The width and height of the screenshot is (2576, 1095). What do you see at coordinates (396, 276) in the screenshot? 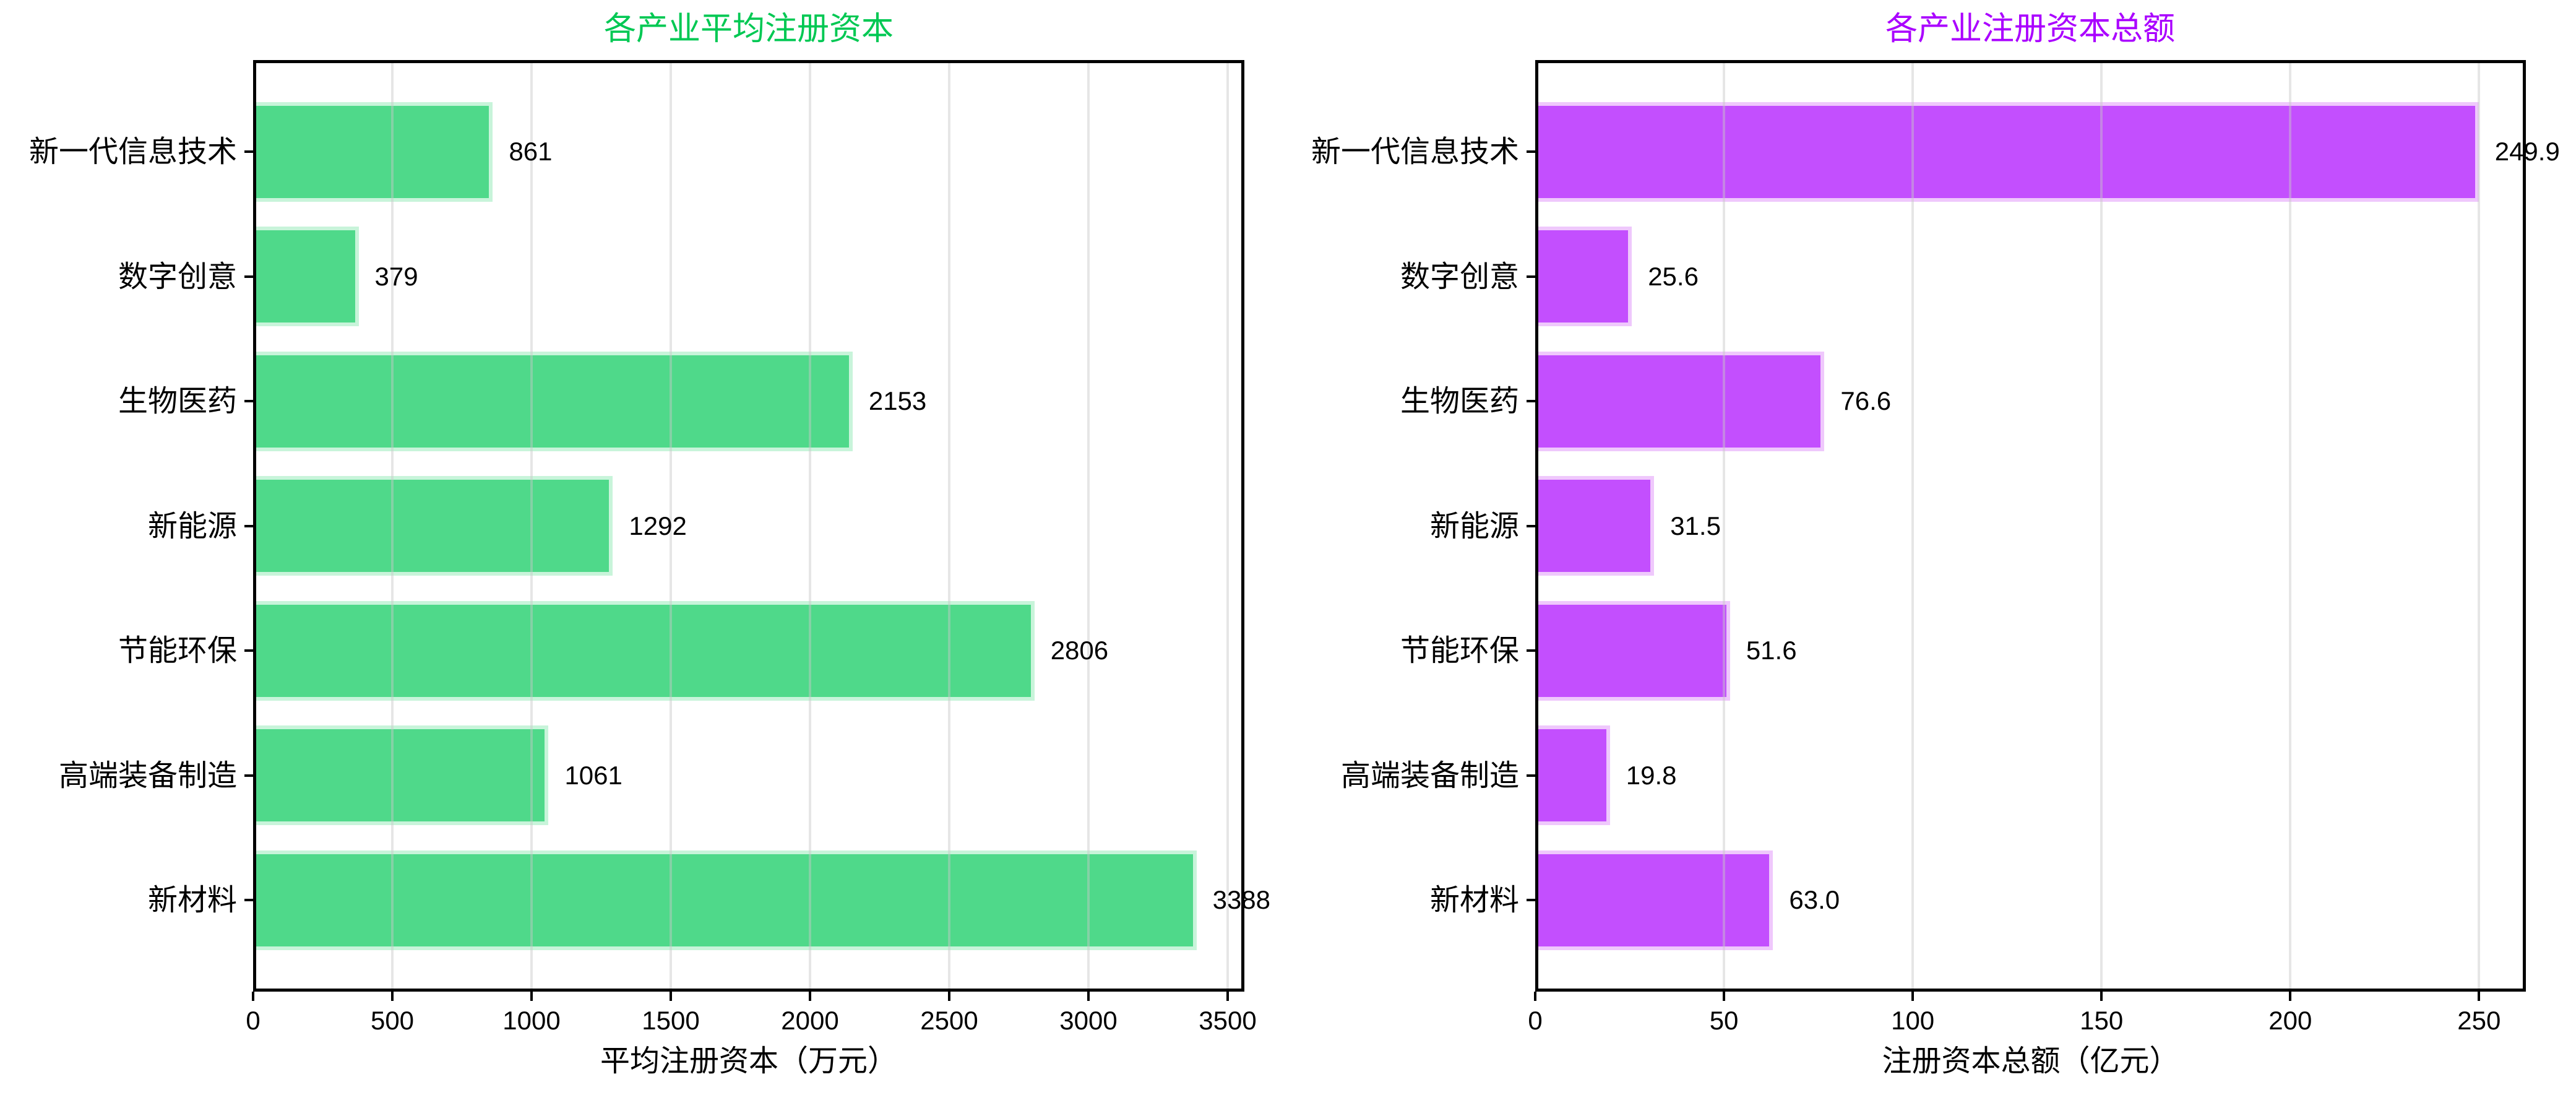
I see `bar-value-label: 379` at bounding box center [396, 276].